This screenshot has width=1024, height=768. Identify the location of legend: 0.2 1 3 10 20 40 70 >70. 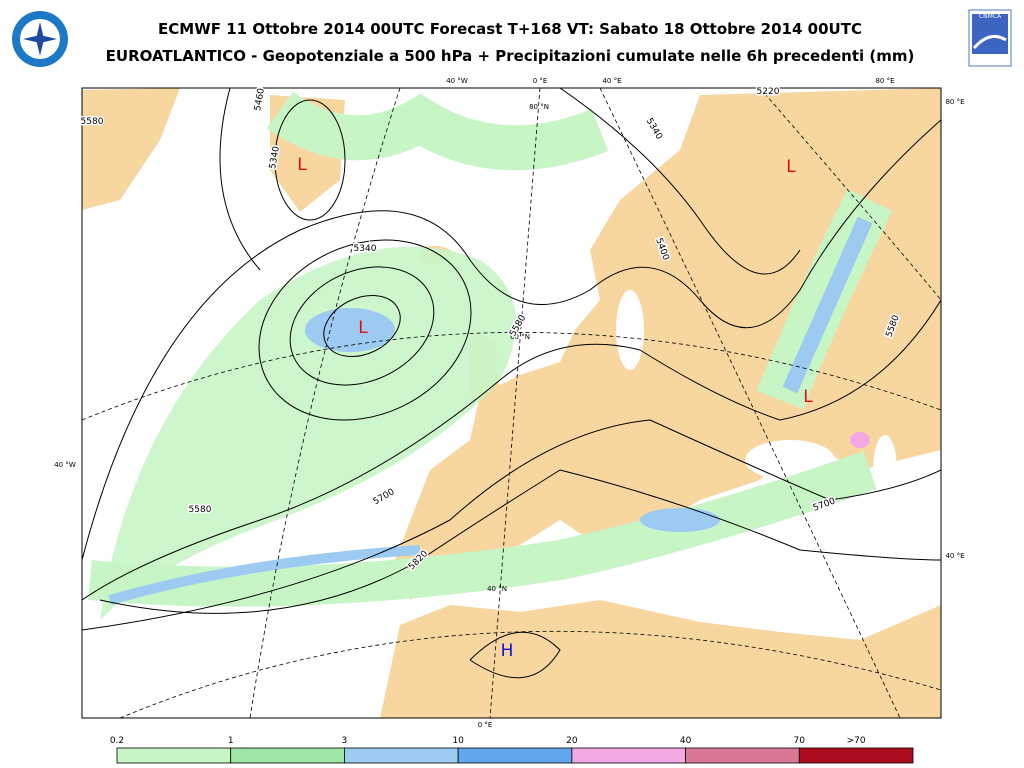
(512, 750).